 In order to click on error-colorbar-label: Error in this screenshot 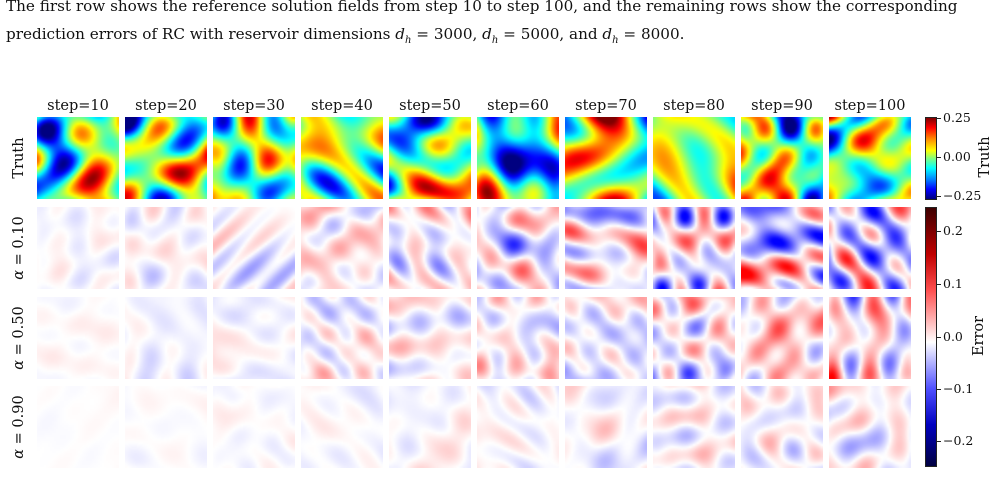, I will do `click(979, 336)`.